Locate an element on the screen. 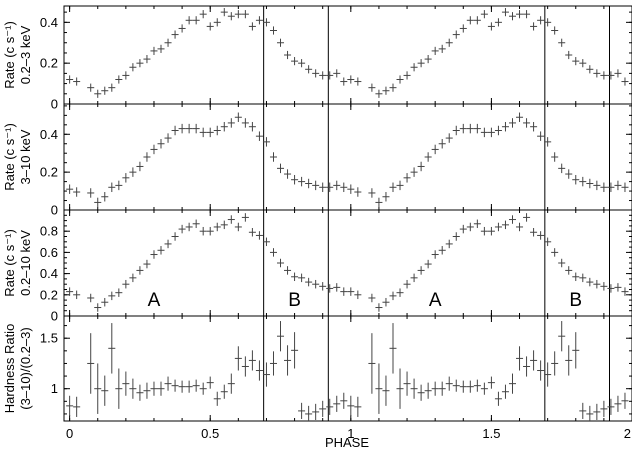 This screenshot has height=453, width=632. y-tick-label: 0.4 is located at coordinates (49, 273).